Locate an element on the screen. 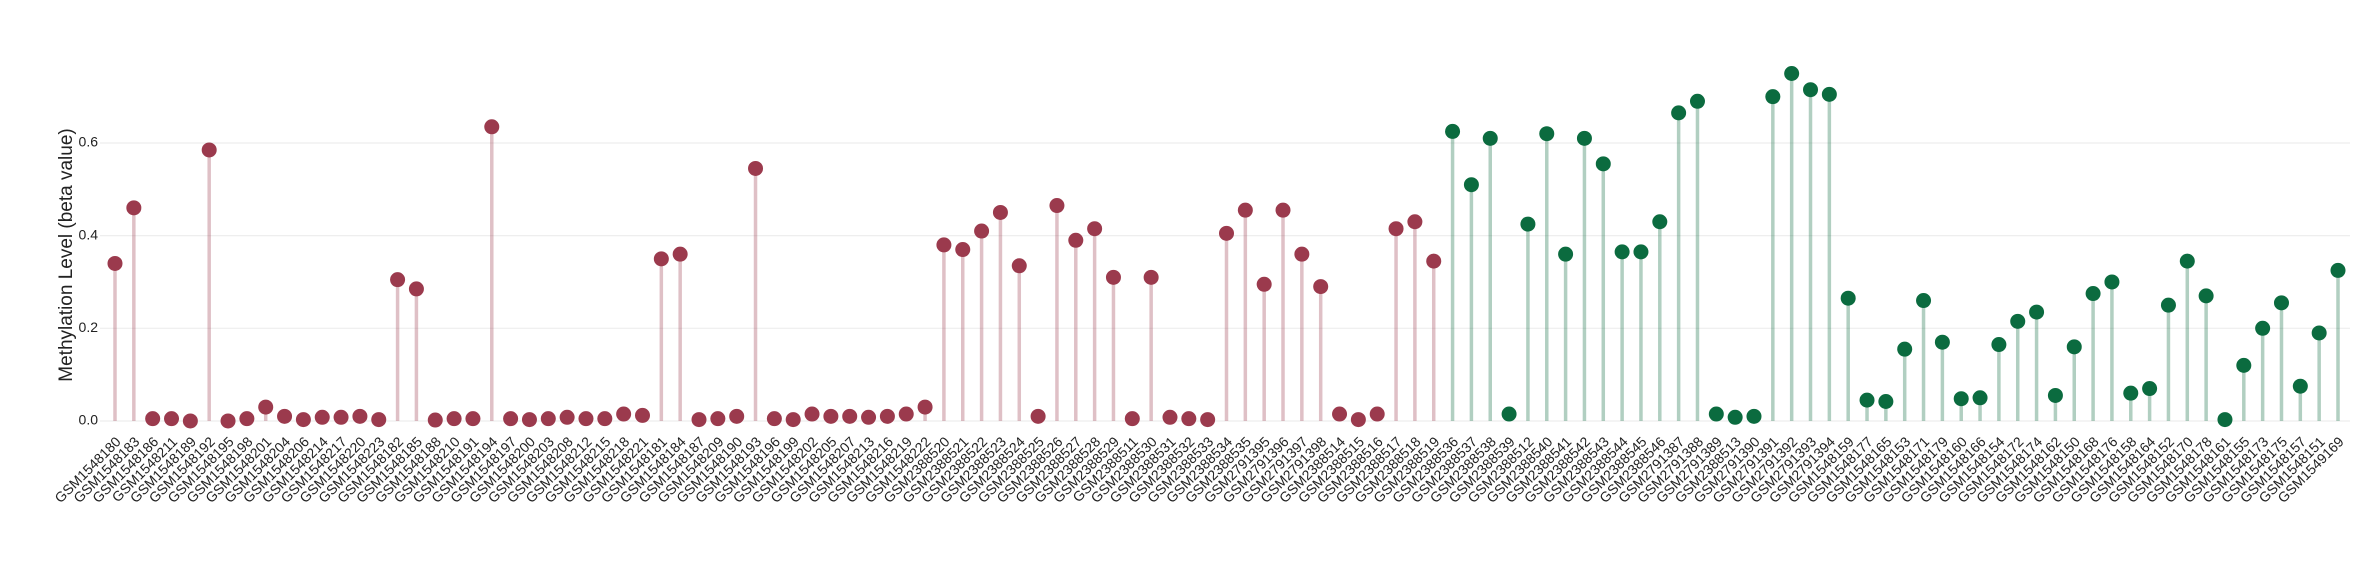 Image resolution: width=2380 pixels, height=580 pixels. y-tick-label: 0.6 is located at coordinates (89, 142).